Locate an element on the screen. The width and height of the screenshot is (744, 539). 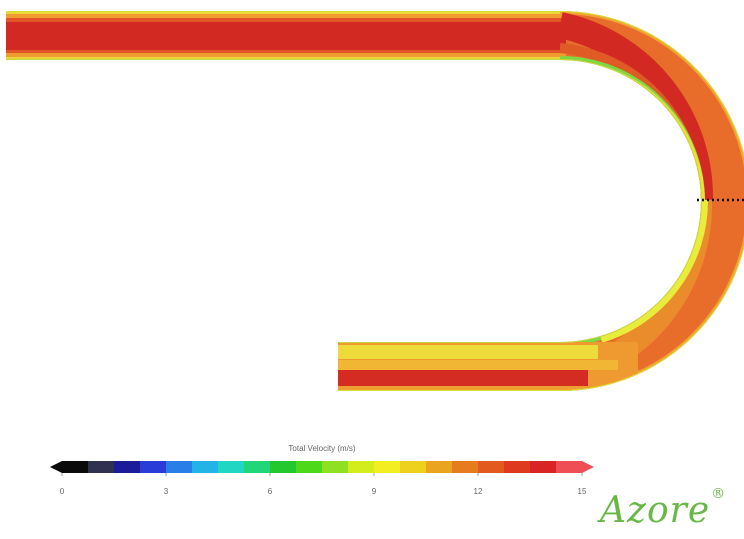
colorbar-tick-3: 3 is located at coordinates (166, 491).